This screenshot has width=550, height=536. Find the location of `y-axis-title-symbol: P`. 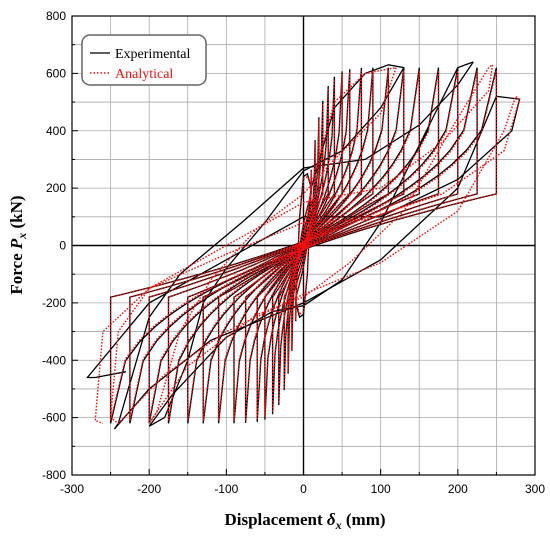

y-axis-title-symbol: P is located at coordinates (16, 244).